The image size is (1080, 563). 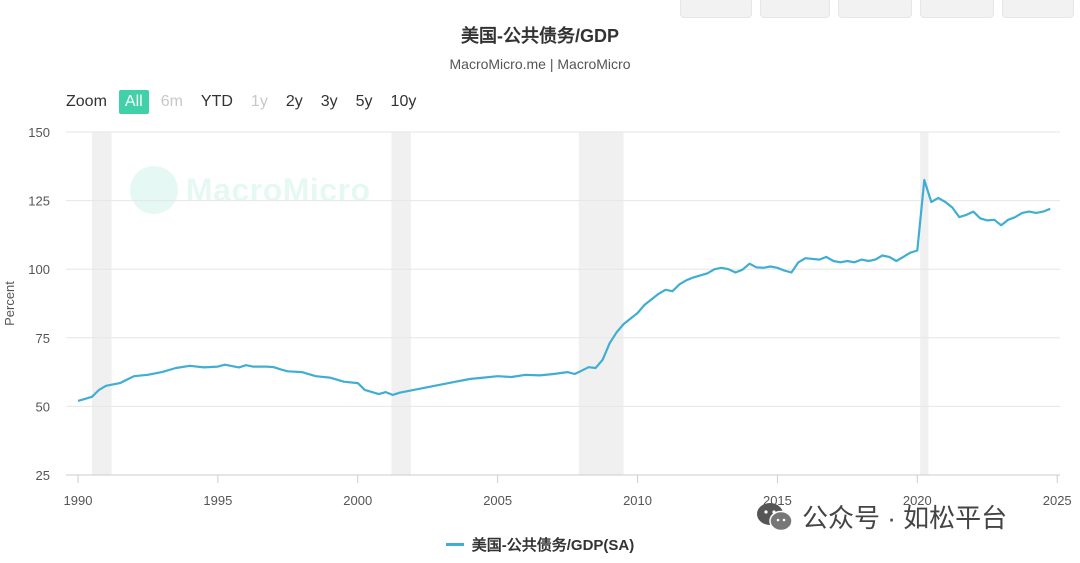 I want to click on zoom-label: Zoom, so click(x=86, y=101).